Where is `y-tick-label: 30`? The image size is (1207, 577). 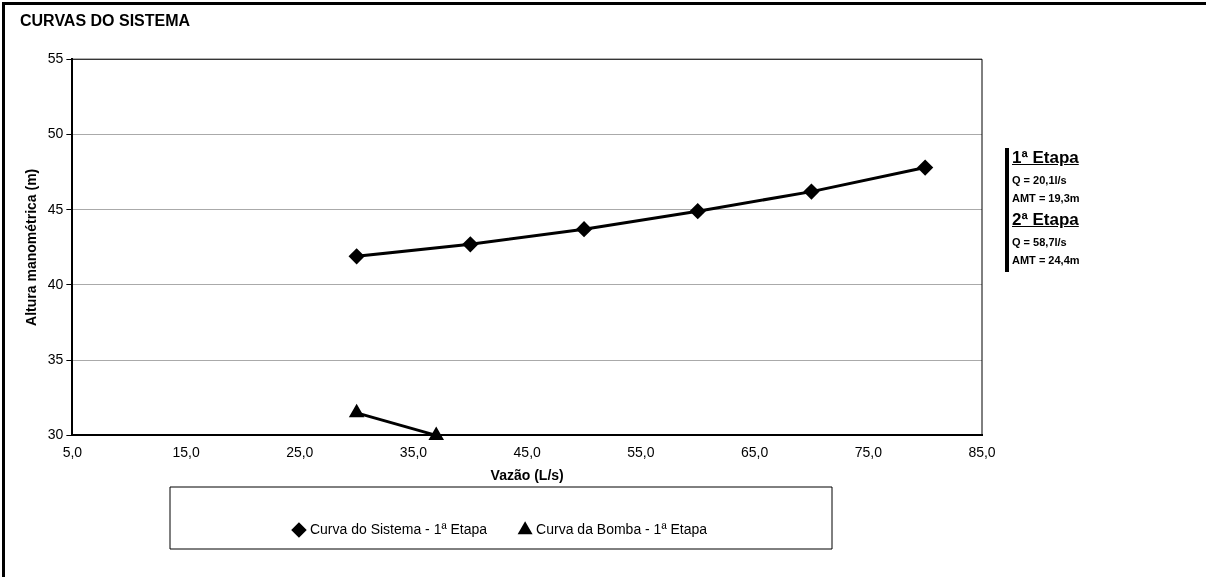 y-tick-label: 30 is located at coordinates (55, 434).